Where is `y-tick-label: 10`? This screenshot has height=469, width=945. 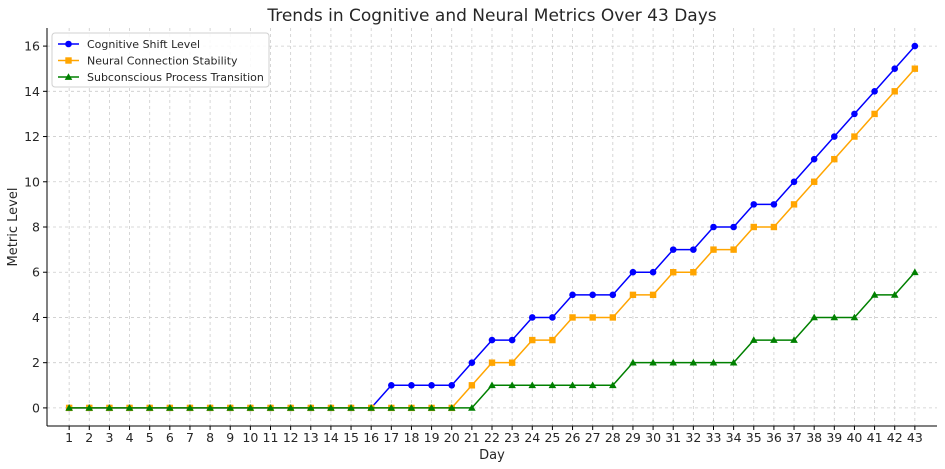
y-tick-label: 10 is located at coordinates (32, 181).